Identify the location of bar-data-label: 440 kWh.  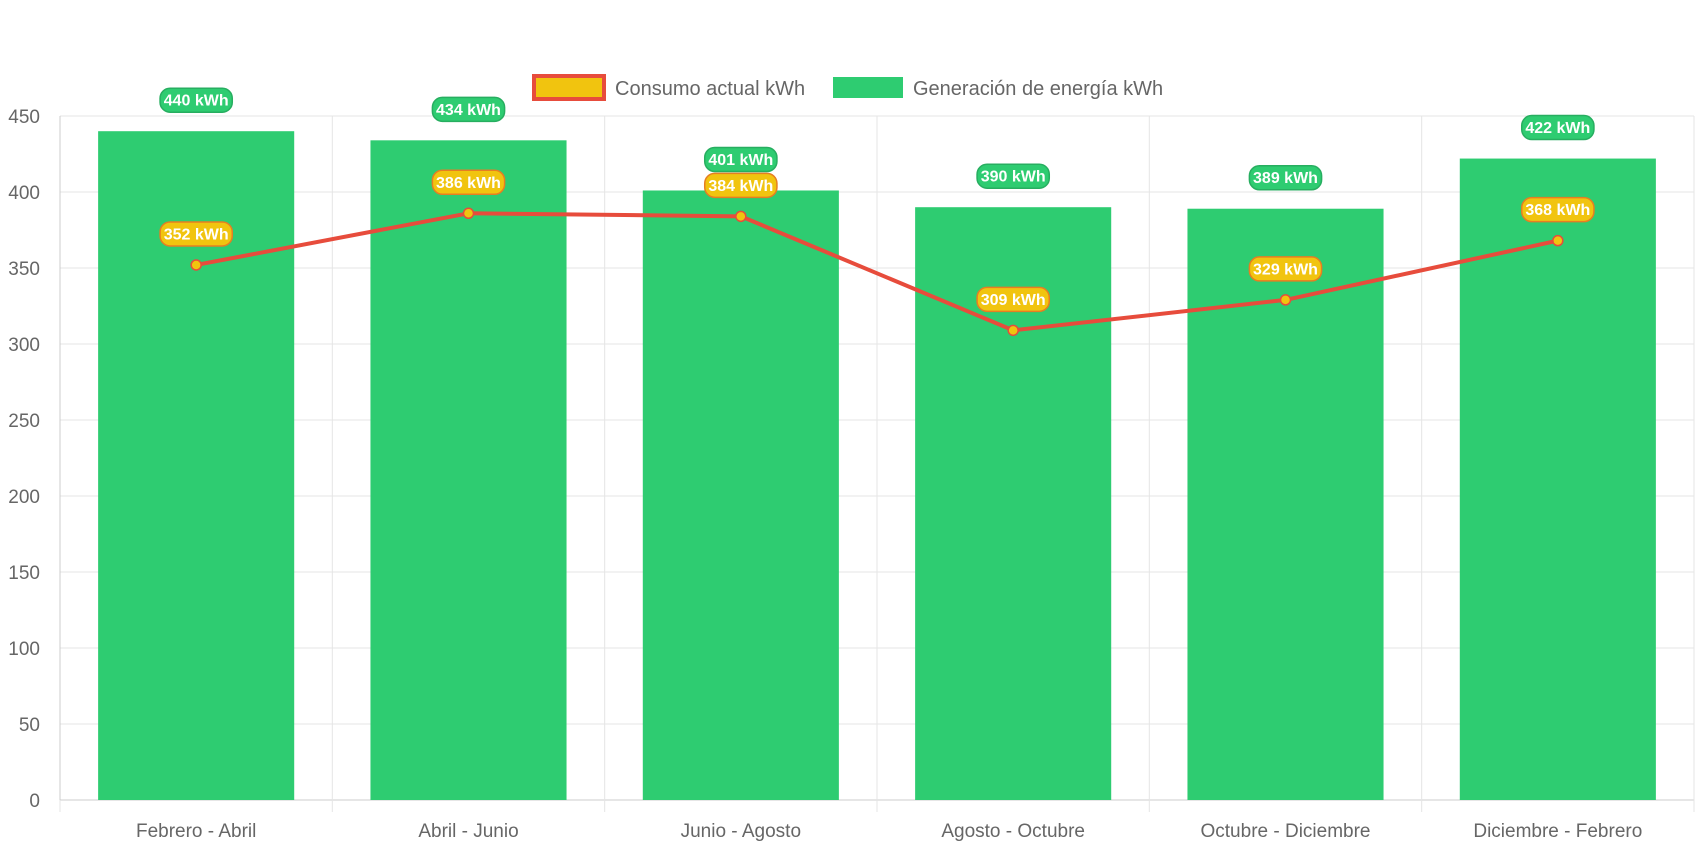
(196, 100).